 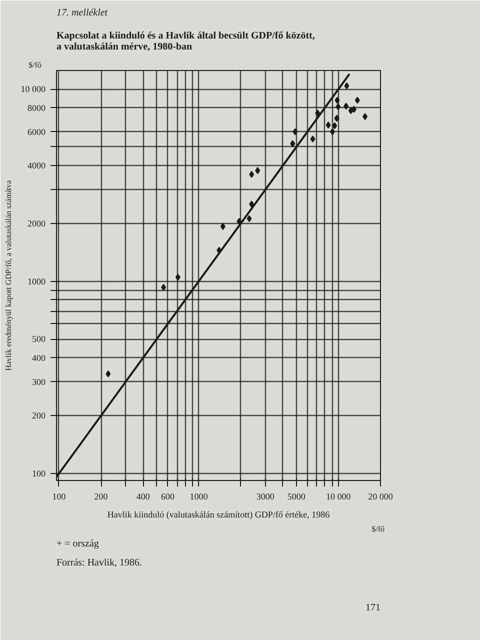 I want to click on text: Forrás: Havlik, 1986., so click(x=99, y=563).